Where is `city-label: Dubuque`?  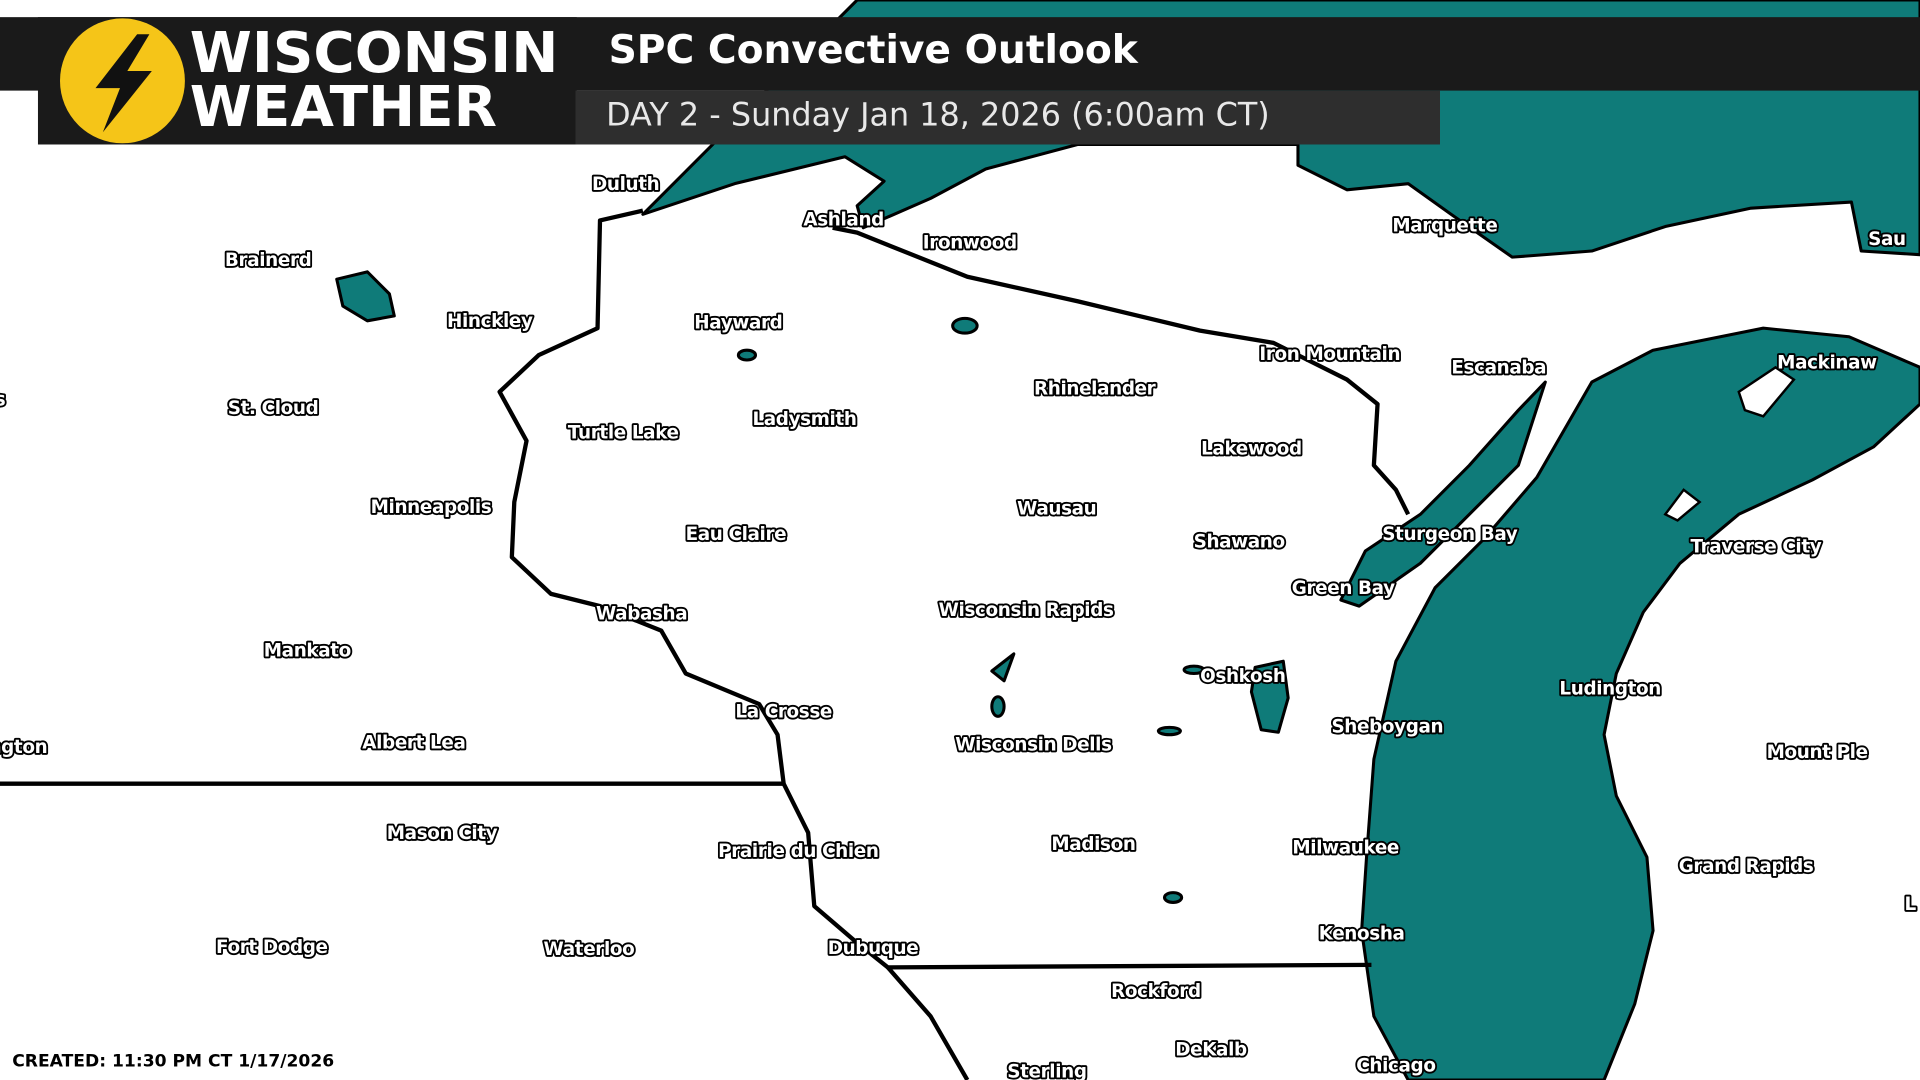 city-label: Dubuque is located at coordinates (873, 948).